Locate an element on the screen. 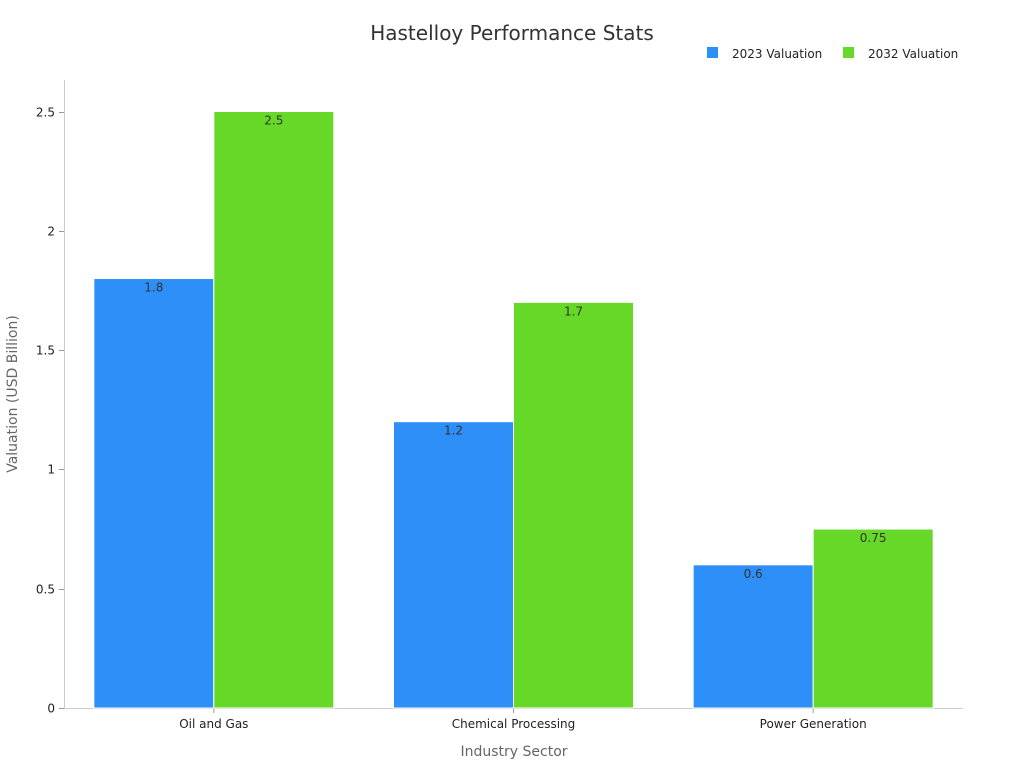 The image size is (1024, 768). legend: 2023 Valuation 2032 Valuation is located at coordinates (832, 54).